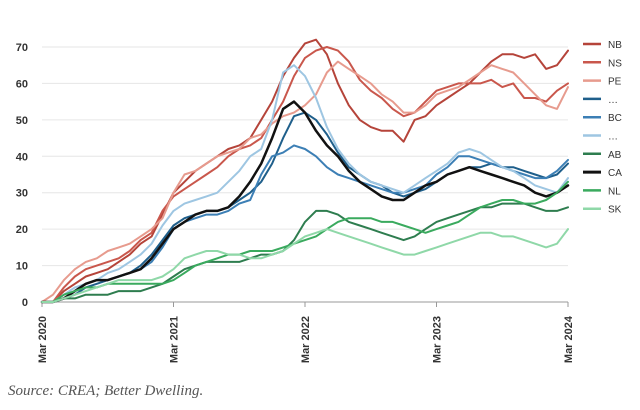 The height and width of the screenshot is (410, 640). Describe the element at coordinates (438, 339) in the screenshot. I see `x-tick-label: Mar 2023` at that location.